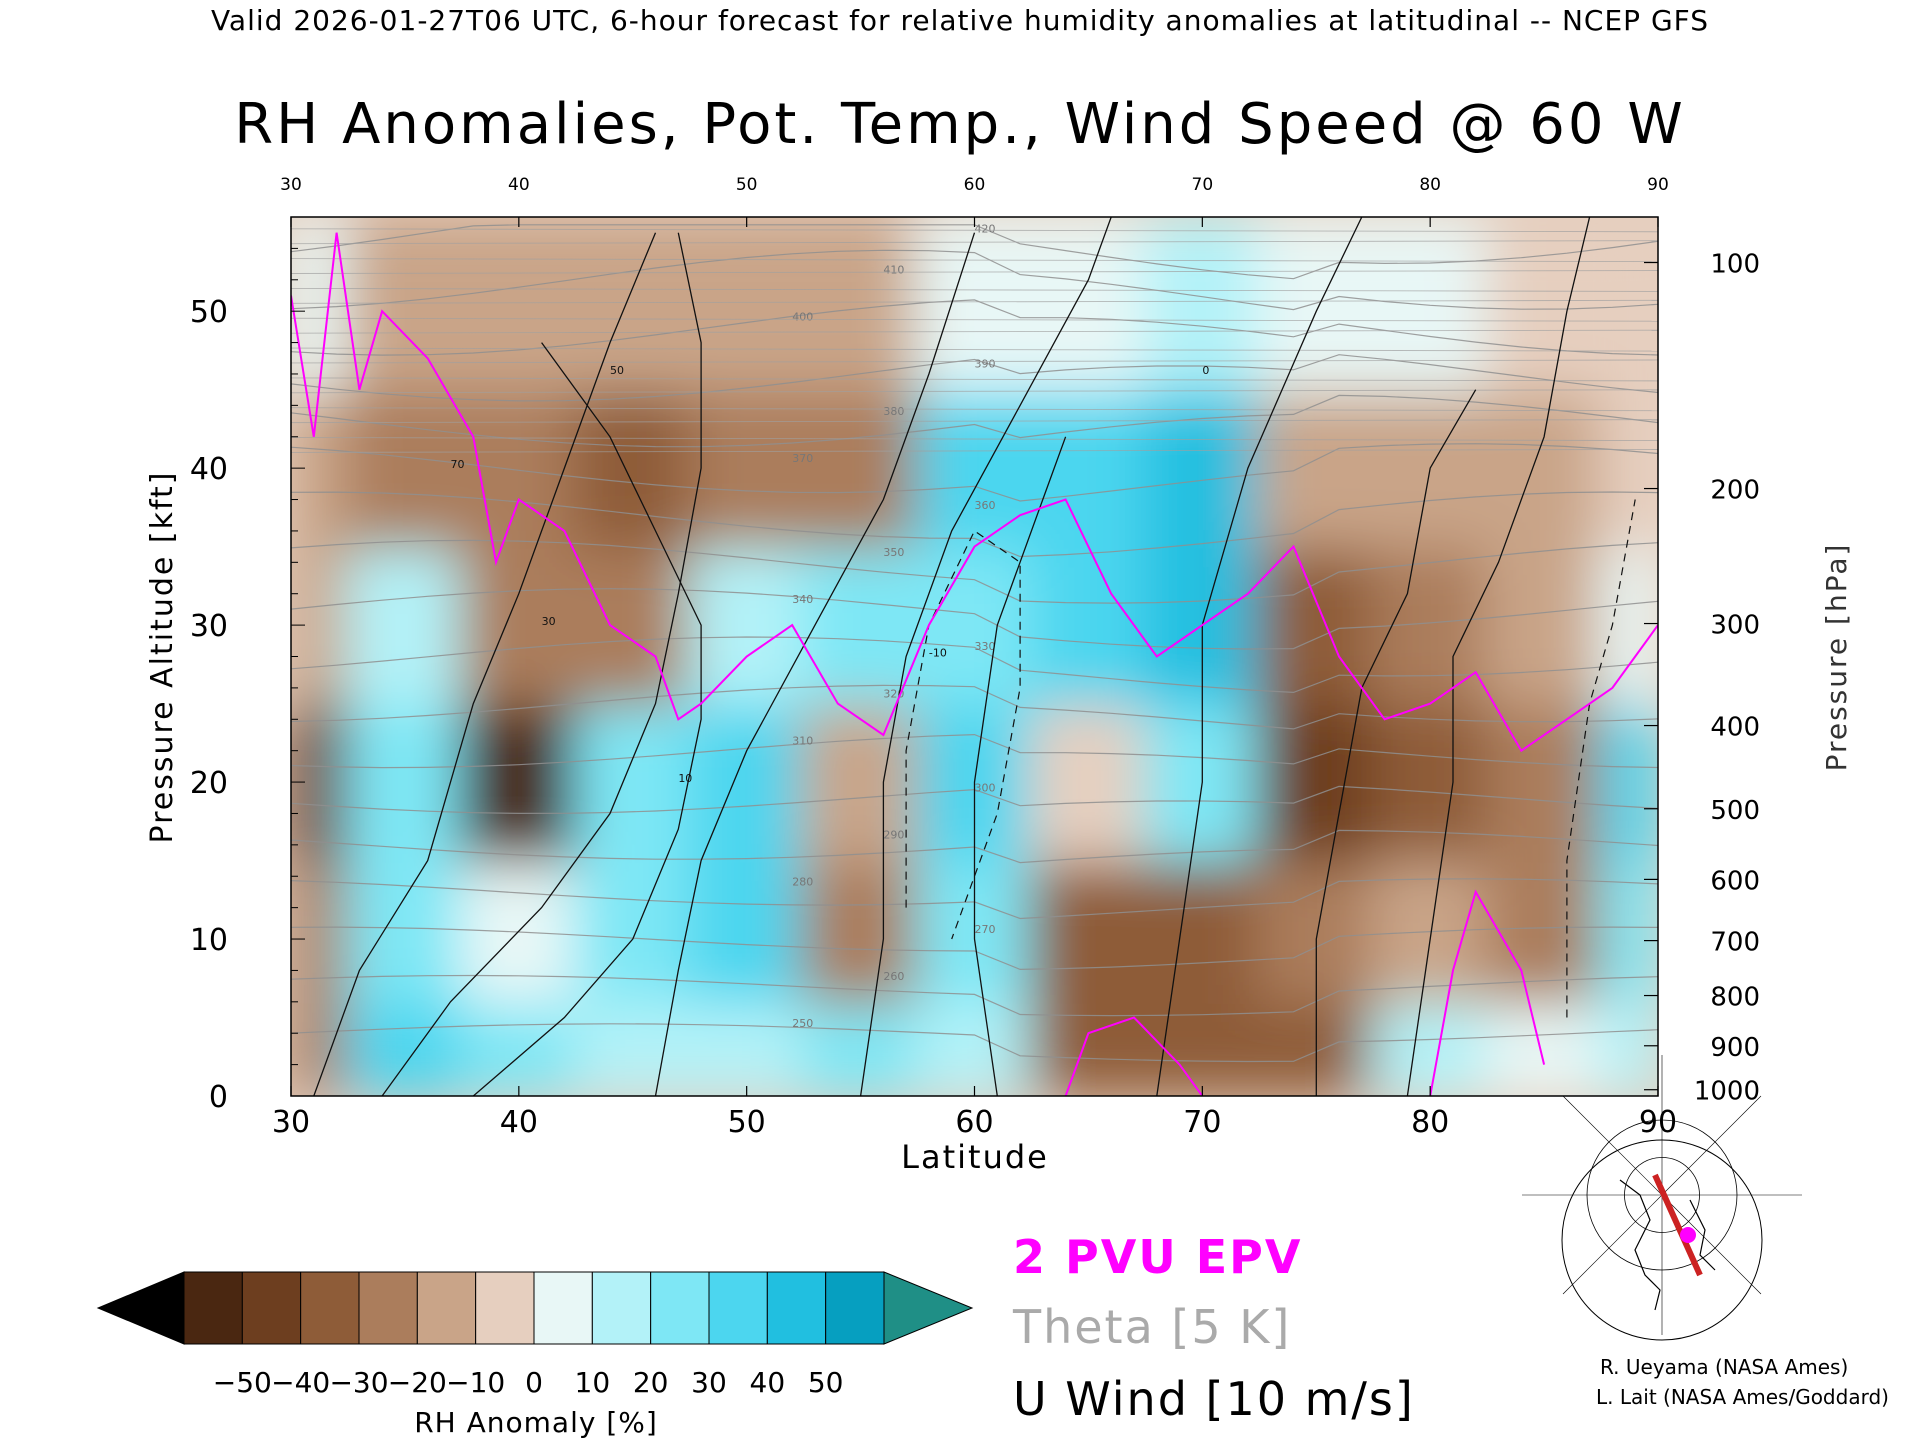 Image resolution: width=1920 pixels, height=1440 pixels. I want to click on colorbar: −50 −40 −30 −20 −10 0 10 20 30 40 50, so click(535, 1335).